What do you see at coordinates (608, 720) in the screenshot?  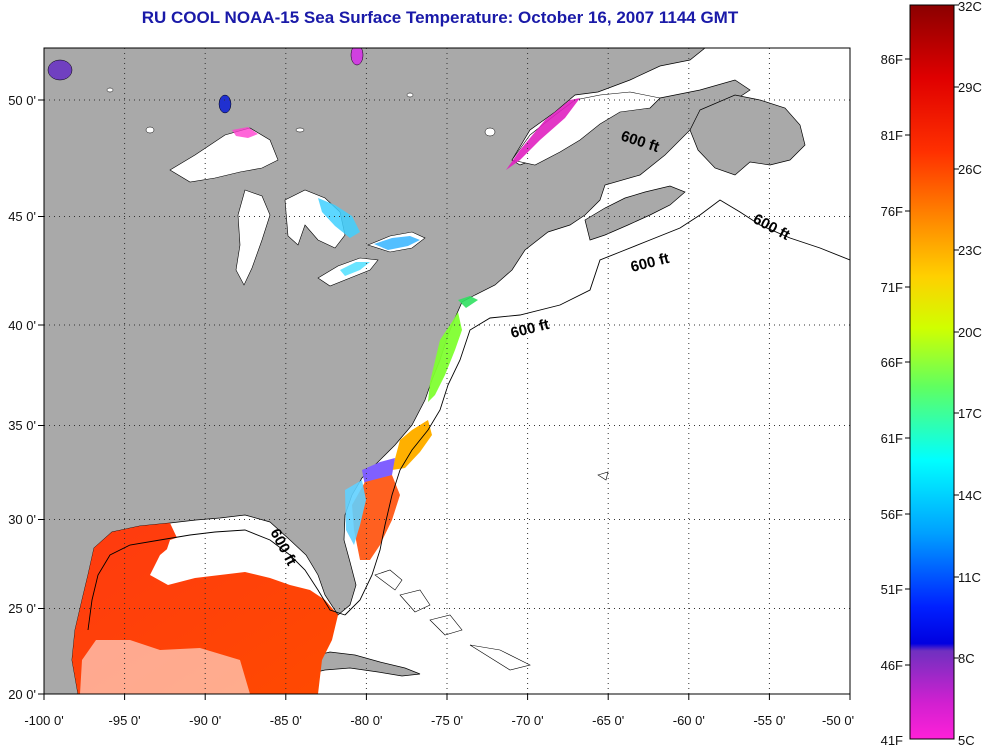 I see `lon-label: -65 0'` at bounding box center [608, 720].